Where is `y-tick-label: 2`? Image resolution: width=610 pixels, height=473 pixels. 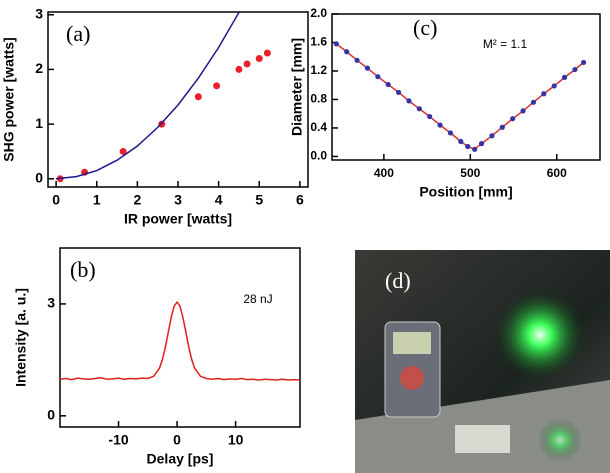 y-tick-label: 2 is located at coordinates (39, 68).